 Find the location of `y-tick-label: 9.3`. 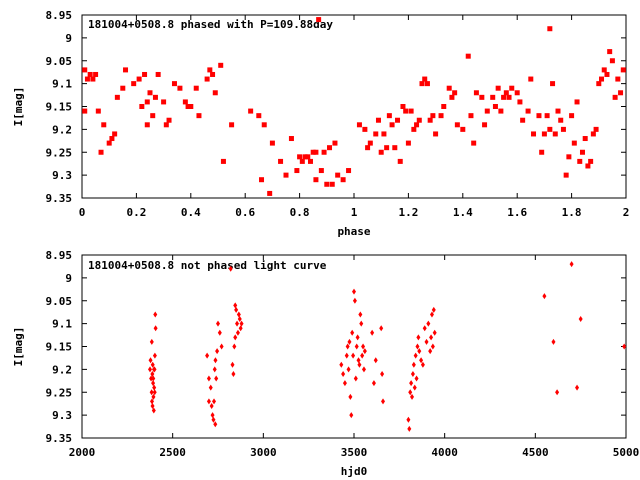

y-tick-label: 9.3 is located at coordinates (62, 415).